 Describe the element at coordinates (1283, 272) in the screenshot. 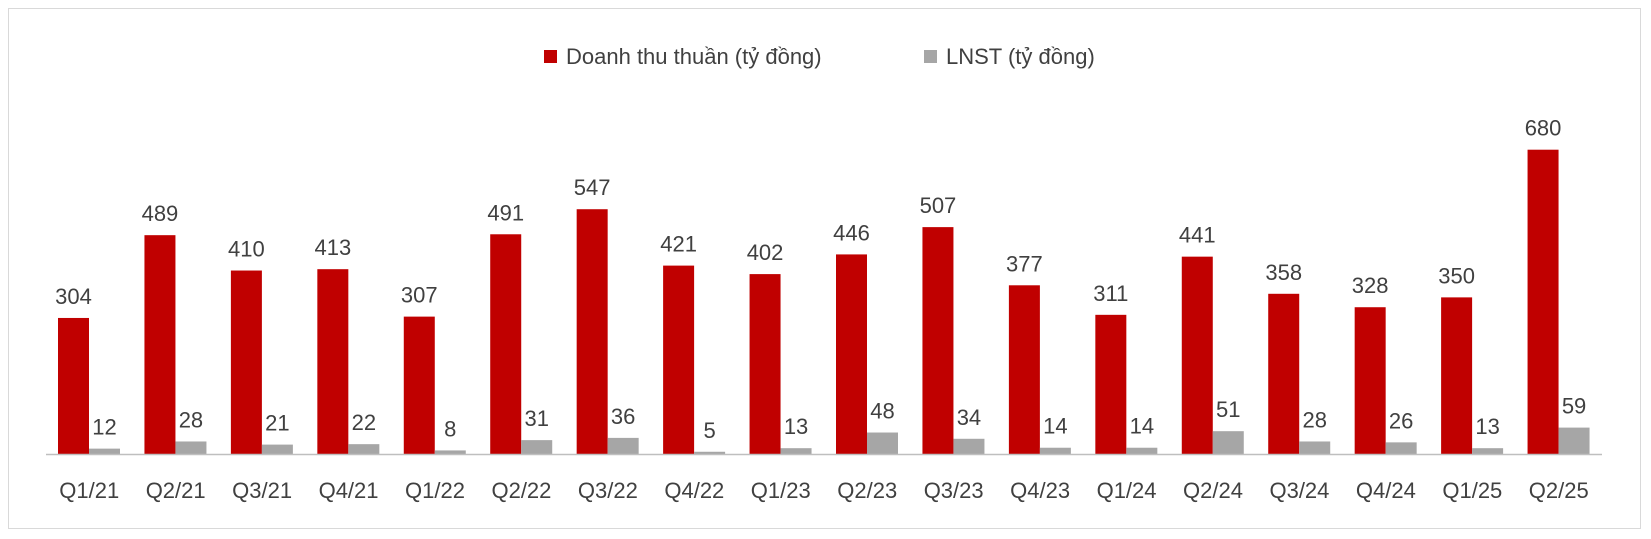

I see `data-label-revenue-Q3-24: 358` at that location.